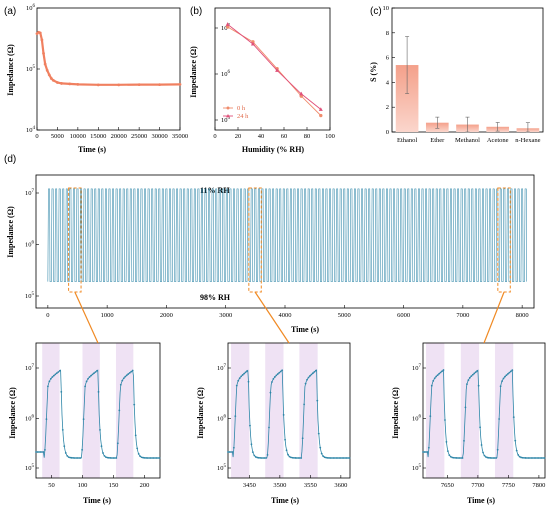 Image resolution: width=550 pixels, height=510 pixels. I want to click on panel-c-ytick-label: 8, so click(387, 33).